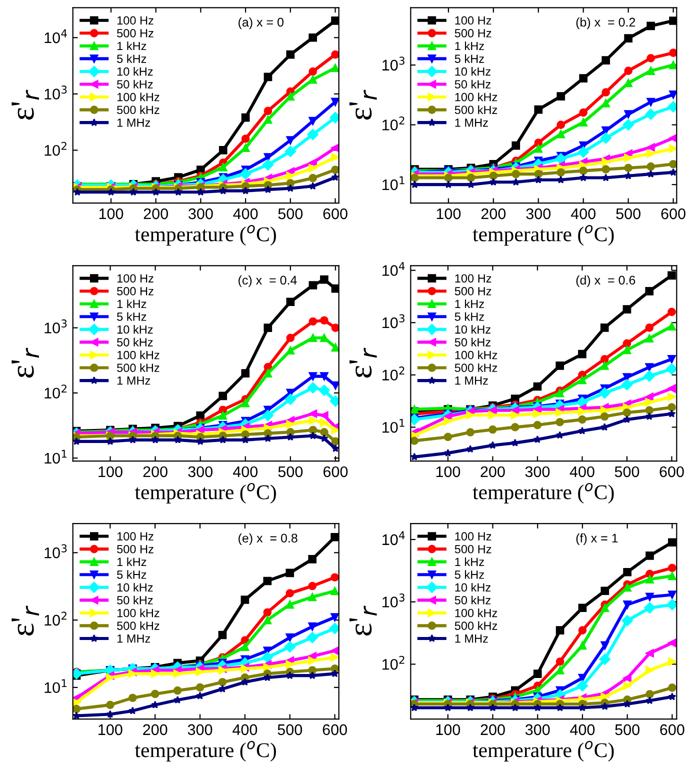  What do you see at coordinates (261, 23) in the screenshot?
I see `text: (a) x = 0` at bounding box center [261, 23].